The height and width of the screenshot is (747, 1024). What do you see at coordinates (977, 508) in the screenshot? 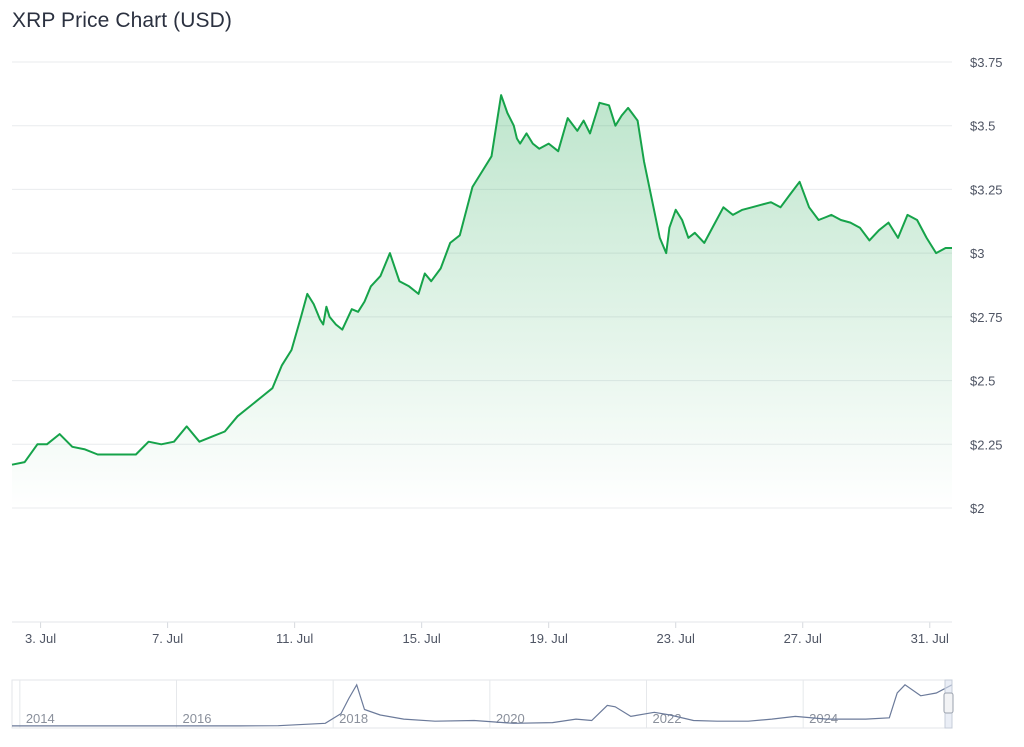
I see `y-tick-label: $2` at bounding box center [977, 508].